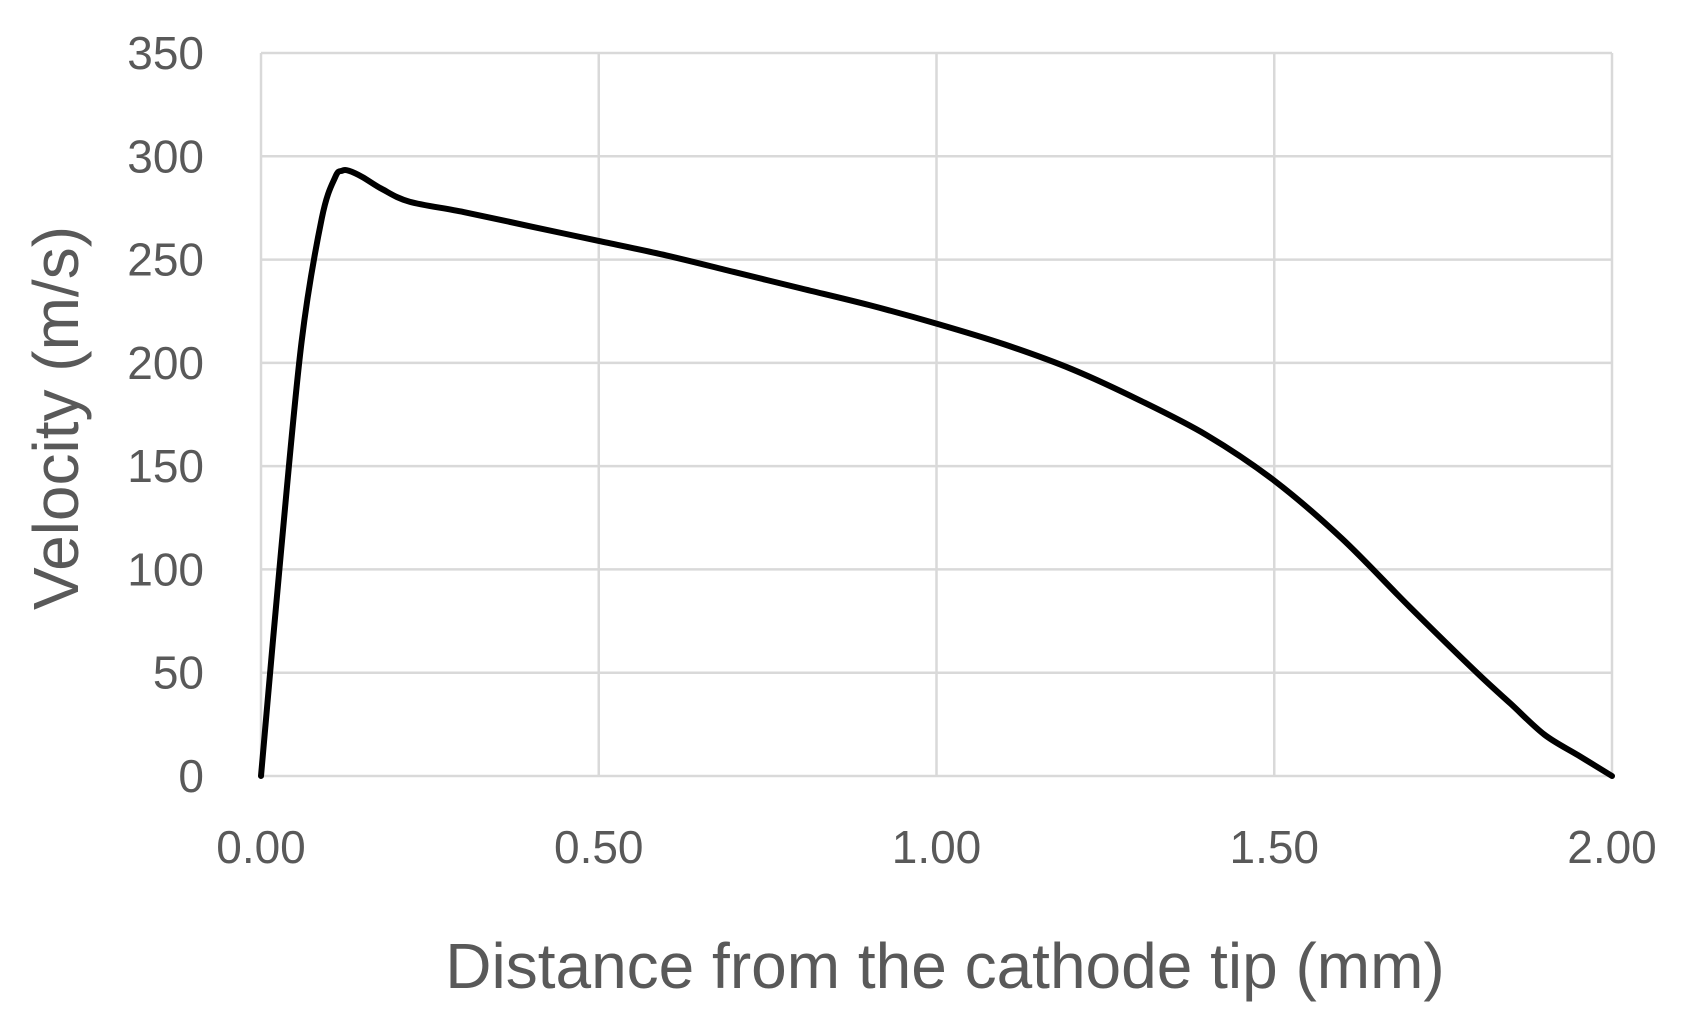  Describe the element at coordinates (191, 776) in the screenshot. I see `y-tick-label: 0` at that location.